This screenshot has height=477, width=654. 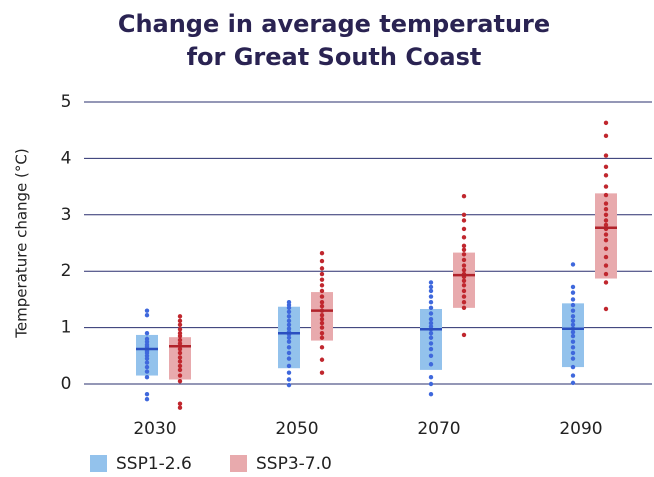 I want to click on y-tick-label: 4, so click(x=66, y=158).